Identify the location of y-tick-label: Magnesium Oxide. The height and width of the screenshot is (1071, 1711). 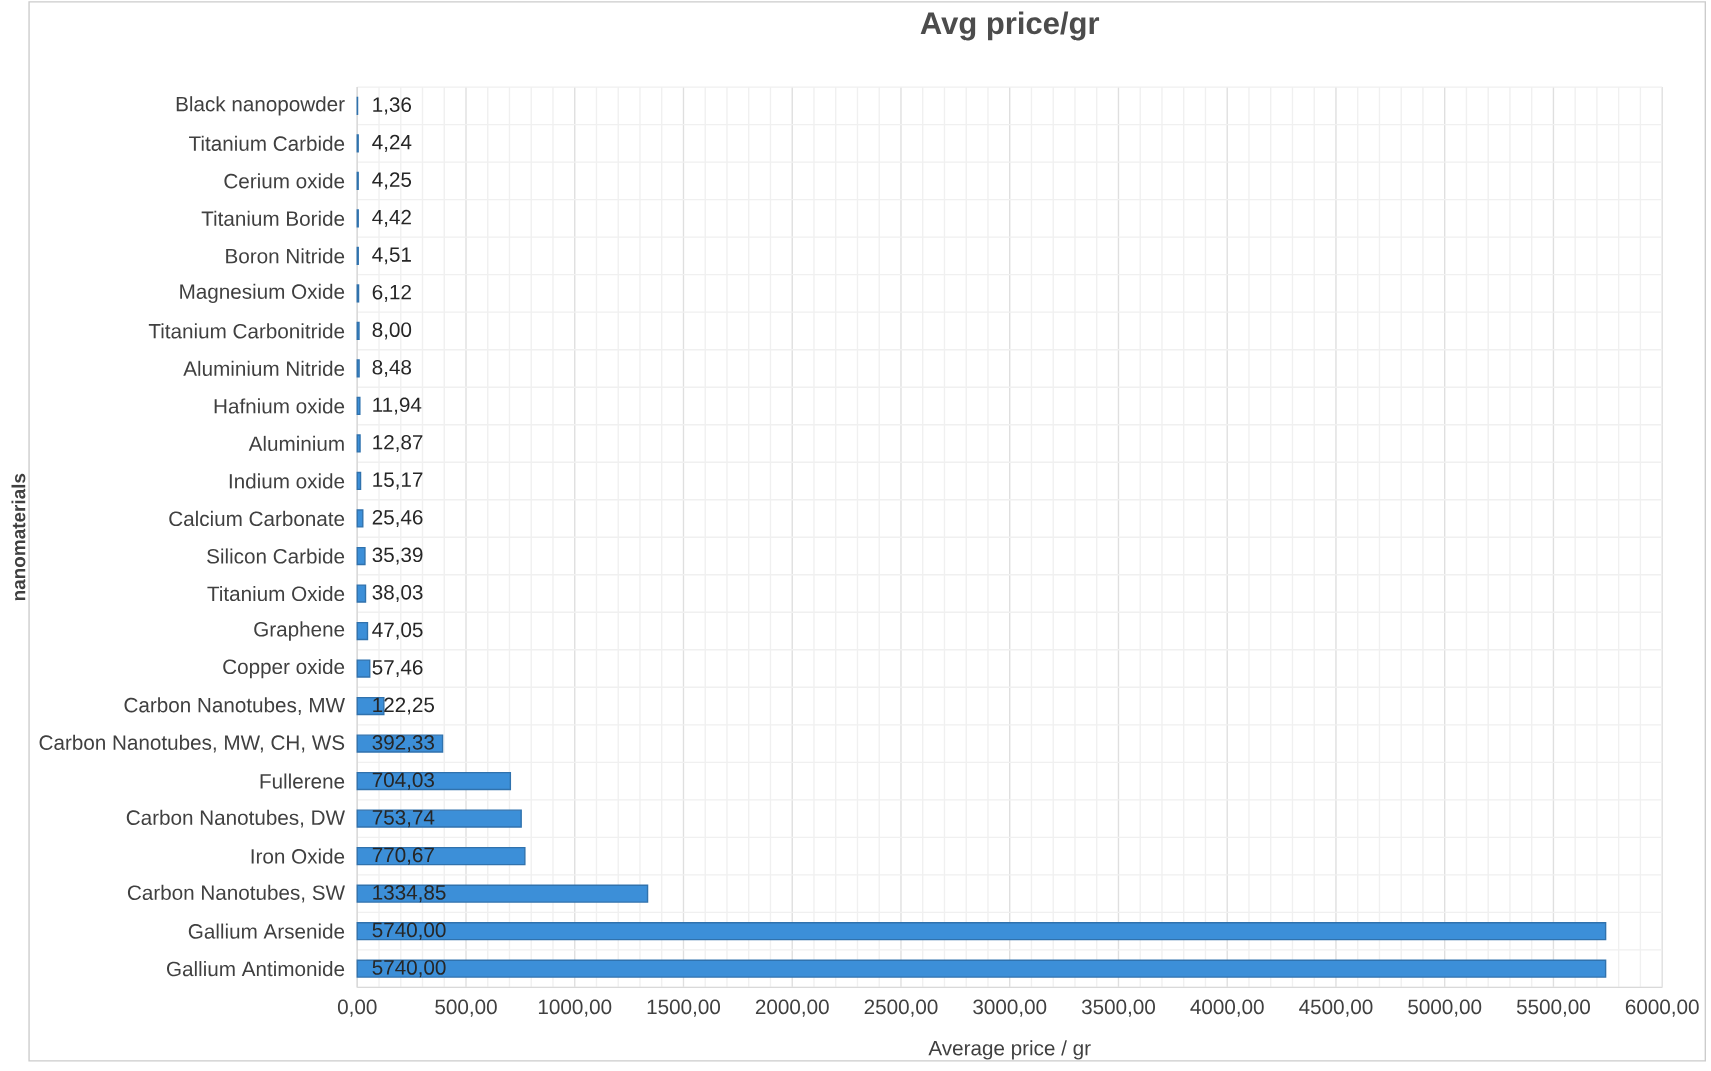
(262, 293).